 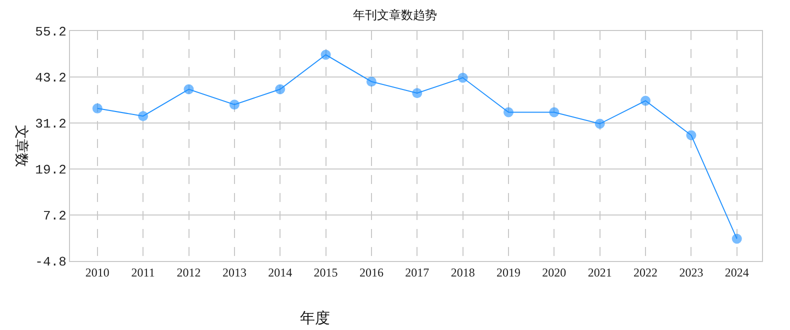 What do you see at coordinates (188, 272) in the screenshot?
I see `x-tick-label: 2012` at bounding box center [188, 272].